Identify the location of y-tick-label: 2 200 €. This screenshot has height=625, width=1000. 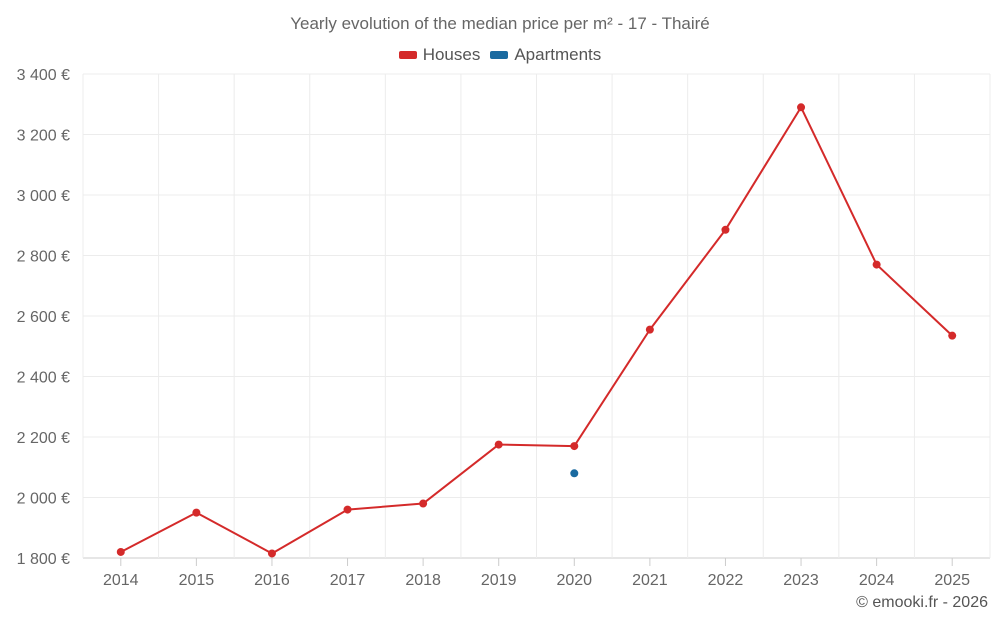
(43, 438).